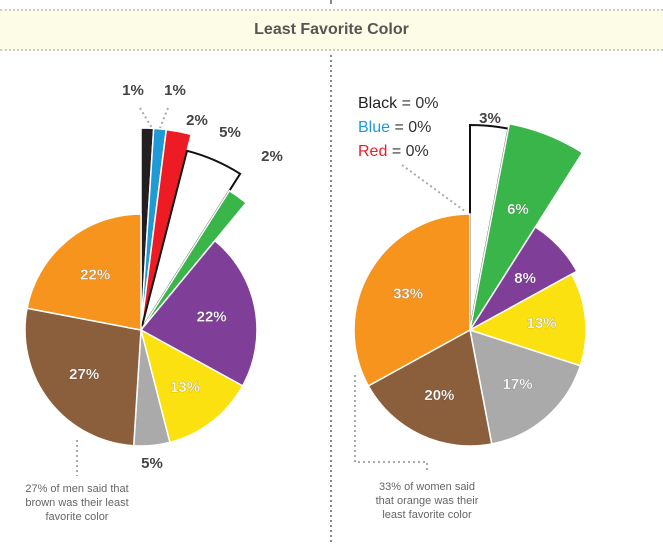  Describe the element at coordinates (439, 395) in the screenshot. I see `slice-label-brown: 20%` at that location.